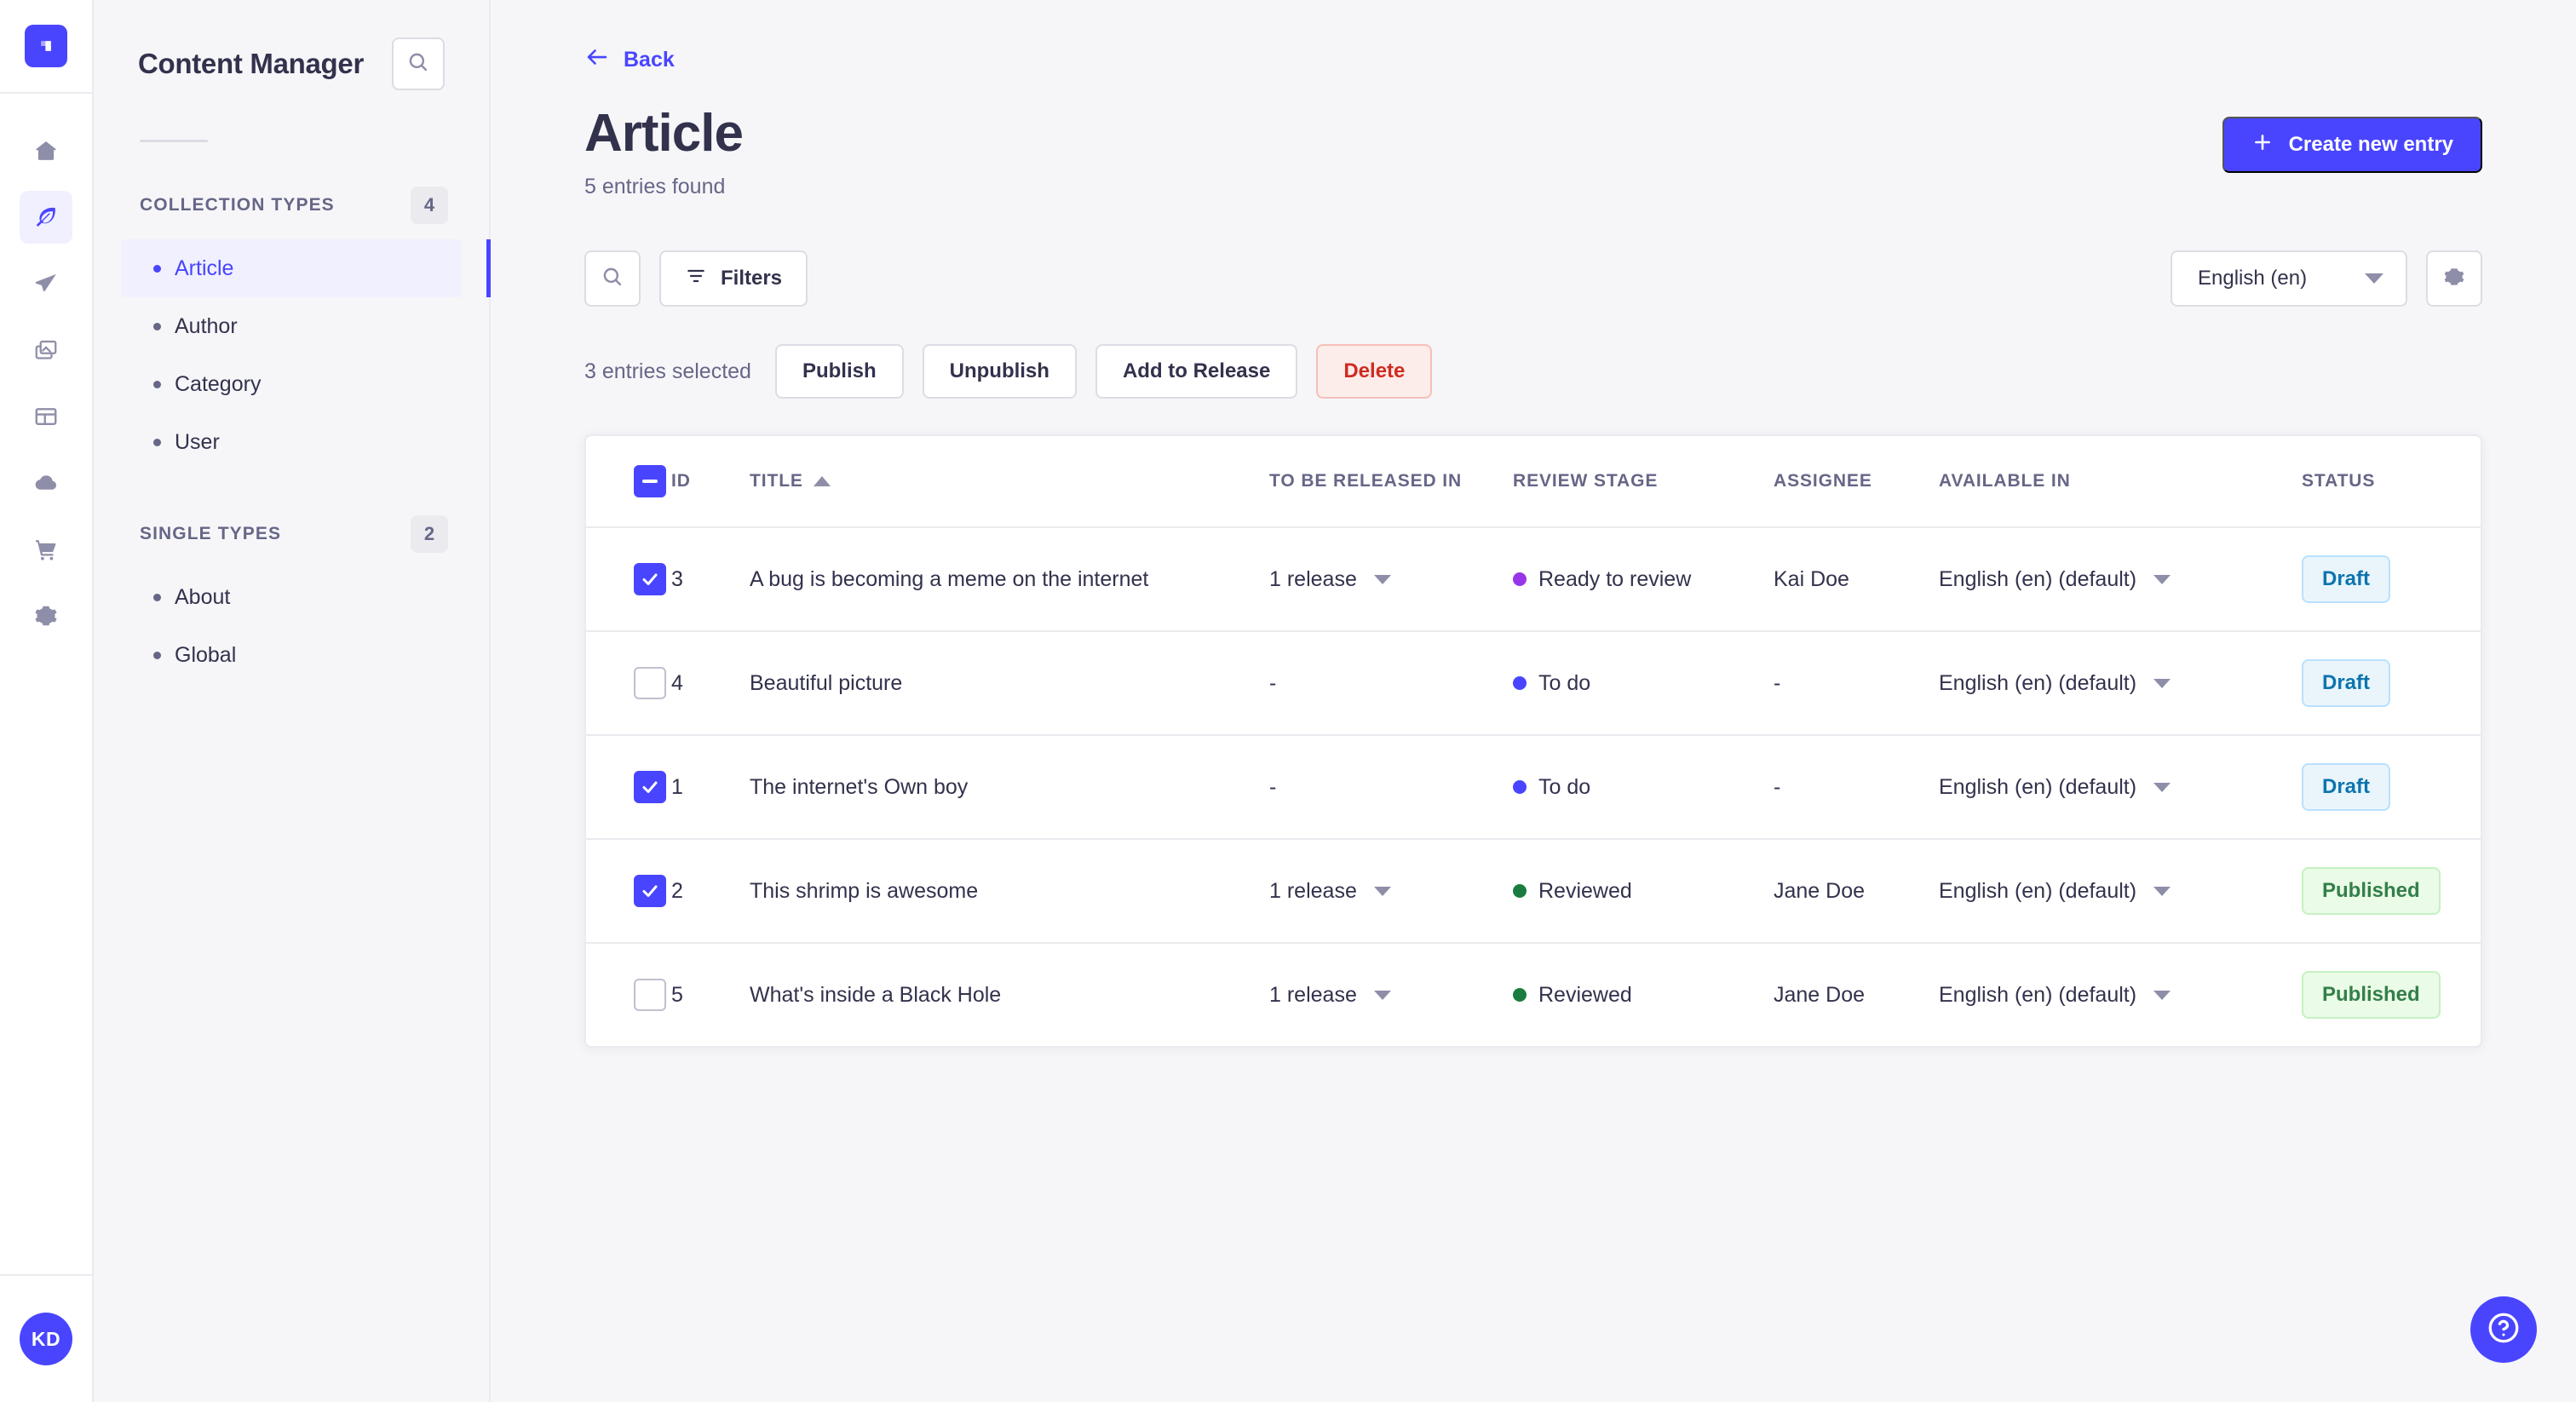 The width and height of the screenshot is (2576, 1402). What do you see at coordinates (291, 326) in the screenshot?
I see `sidebar-item-author: Author` at bounding box center [291, 326].